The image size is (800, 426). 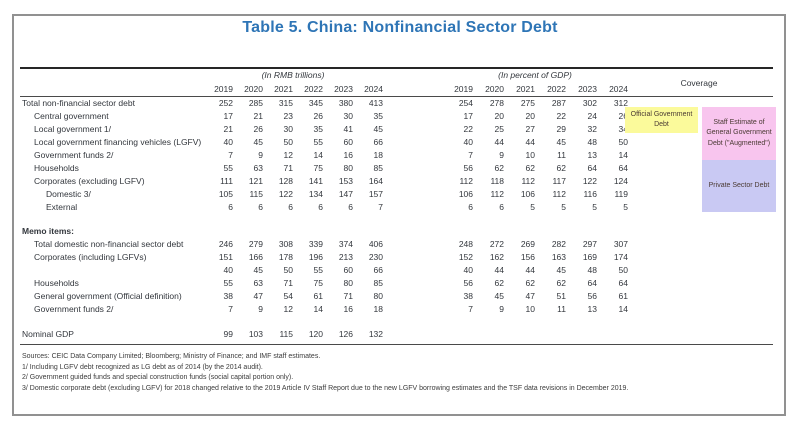 What do you see at coordinates (623, 296) in the screenshot?
I see `value-cell-gdp: 61` at bounding box center [623, 296].